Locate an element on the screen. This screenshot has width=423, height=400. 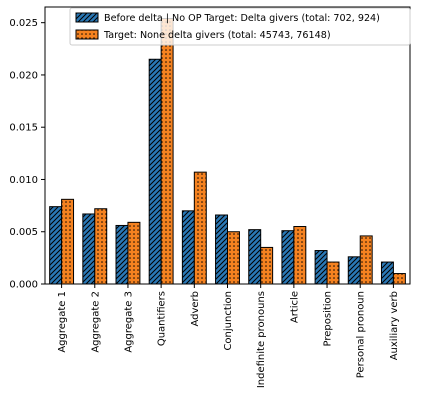
x-tick-label: Quantifiers is located at coordinates (162, 318).